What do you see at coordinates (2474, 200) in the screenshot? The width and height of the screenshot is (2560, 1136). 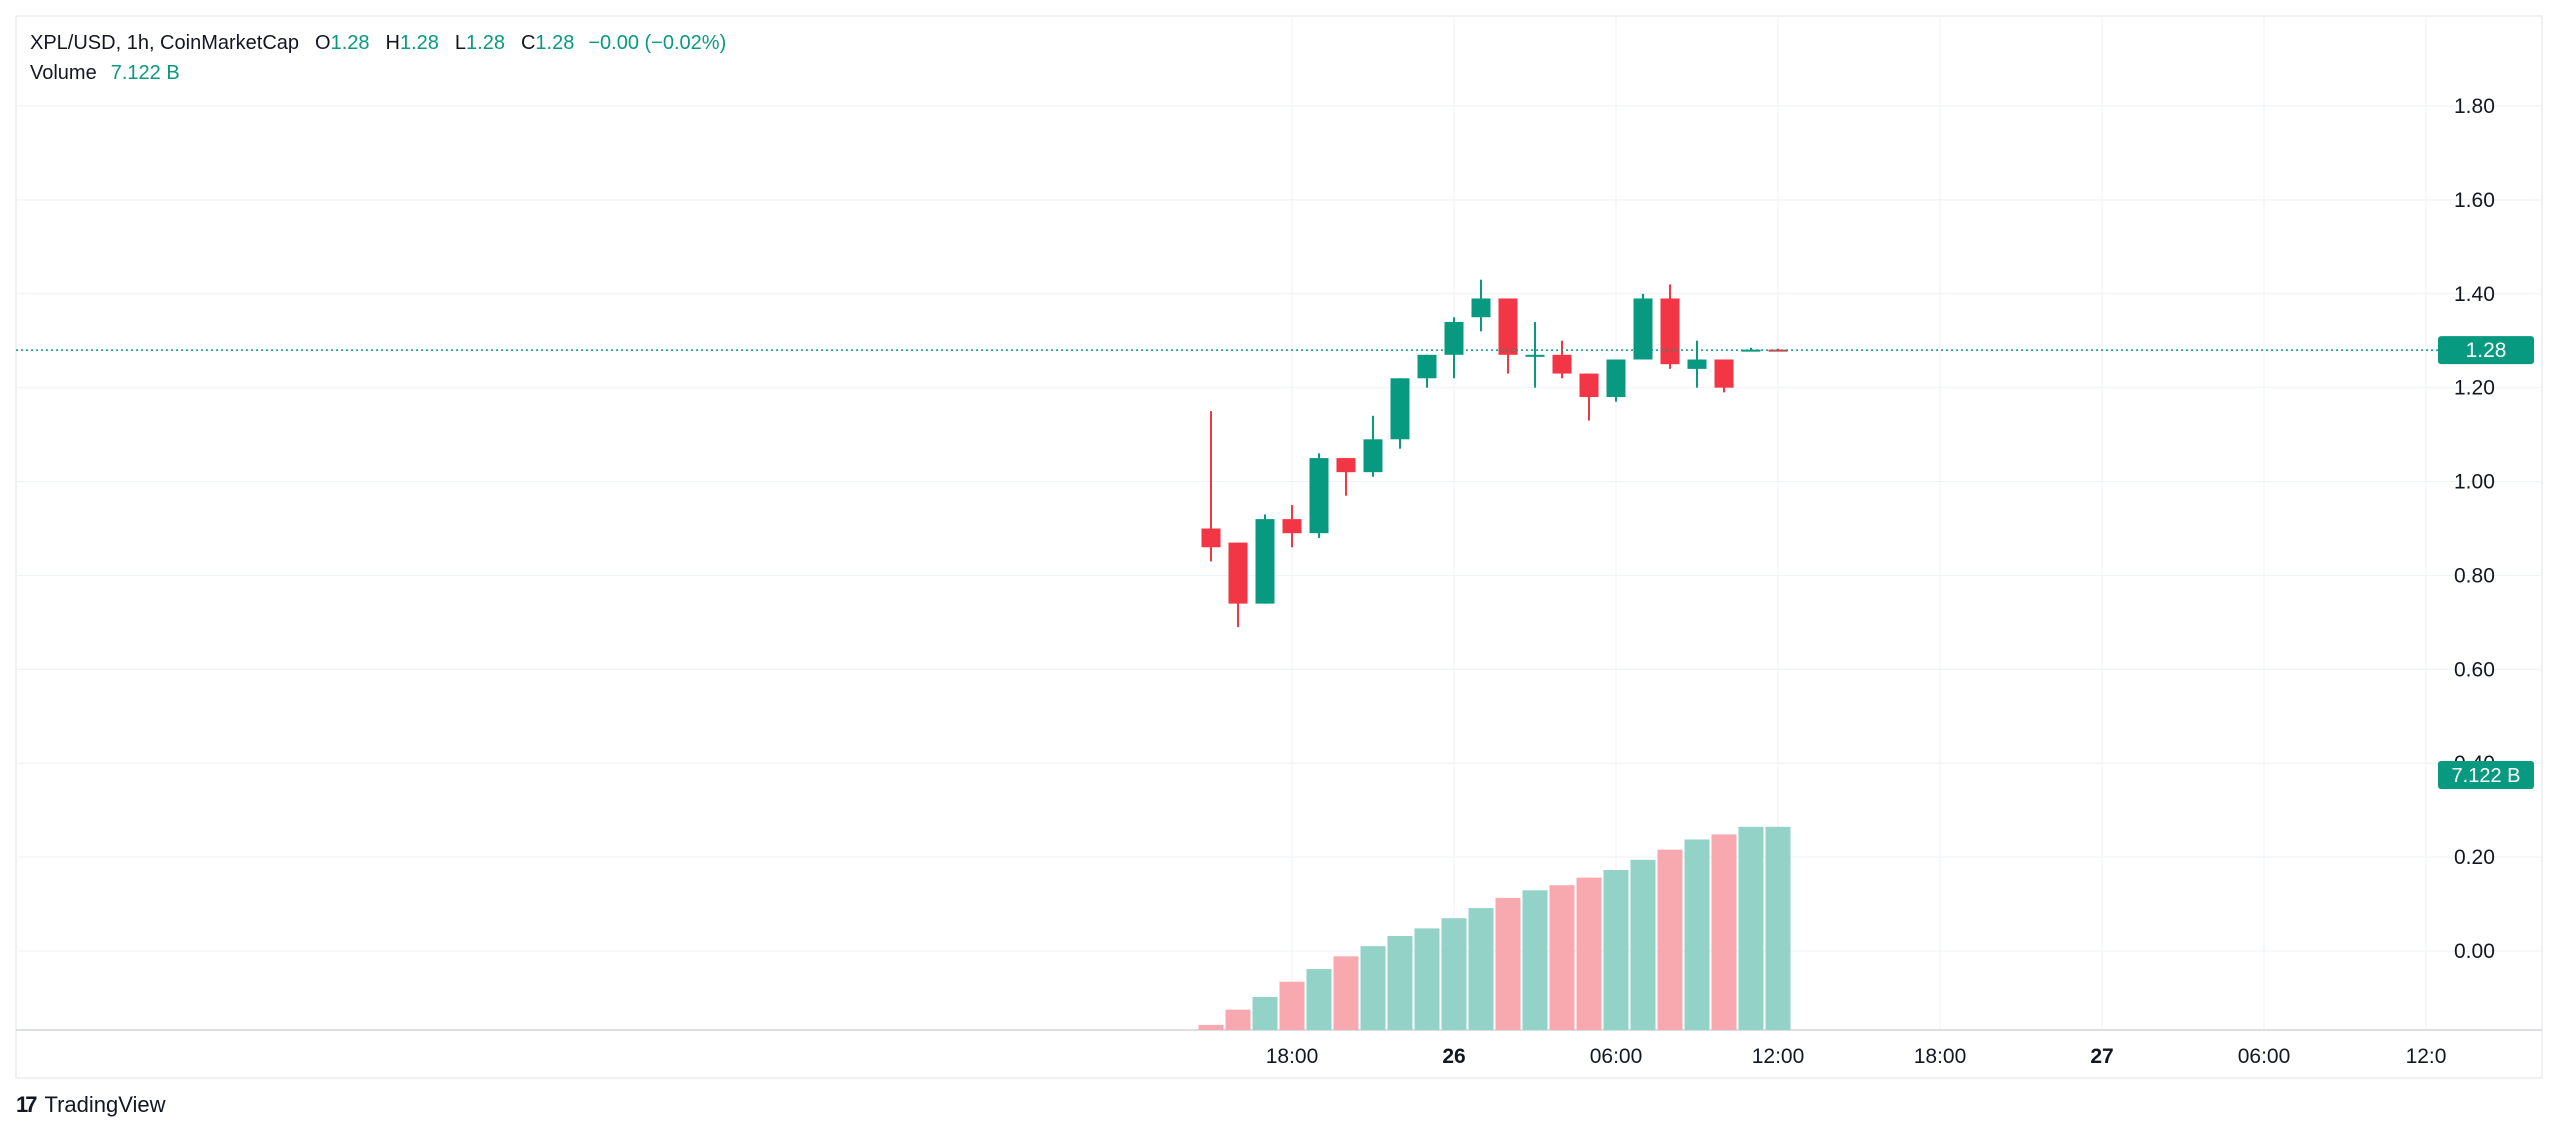 I see `y-tick-label: 1.60` at bounding box center [2474, 200].